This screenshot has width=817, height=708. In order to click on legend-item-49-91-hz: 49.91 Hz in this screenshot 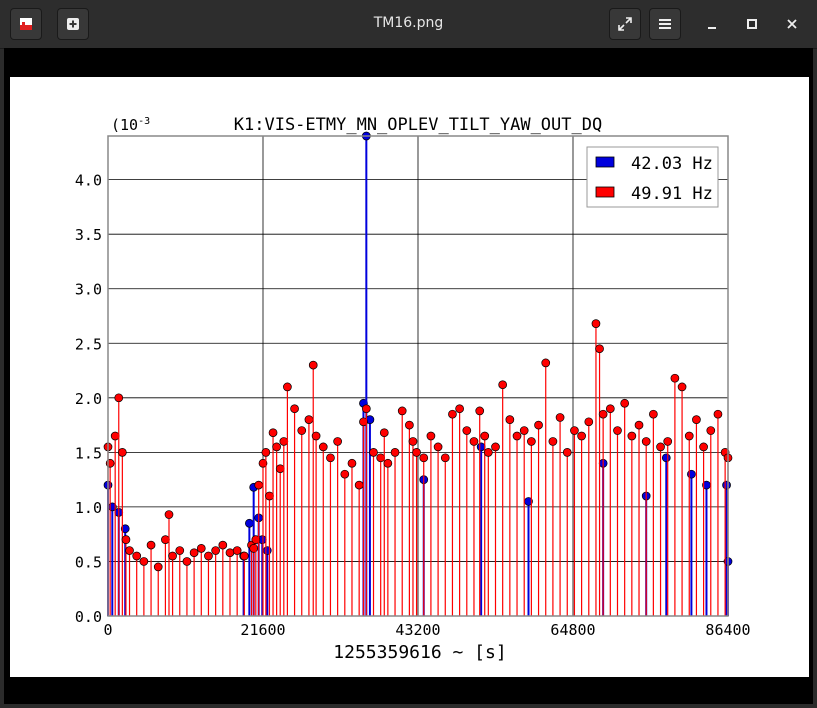, I will do `click(654, 194)`.